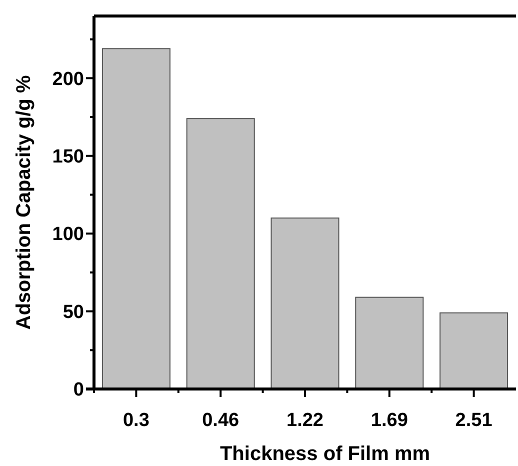 This screenshot has height=466, width=518. Describe the element at coordinates (136, 420) in the screenshot. I see `x-tick-label: 0.3` at that location.